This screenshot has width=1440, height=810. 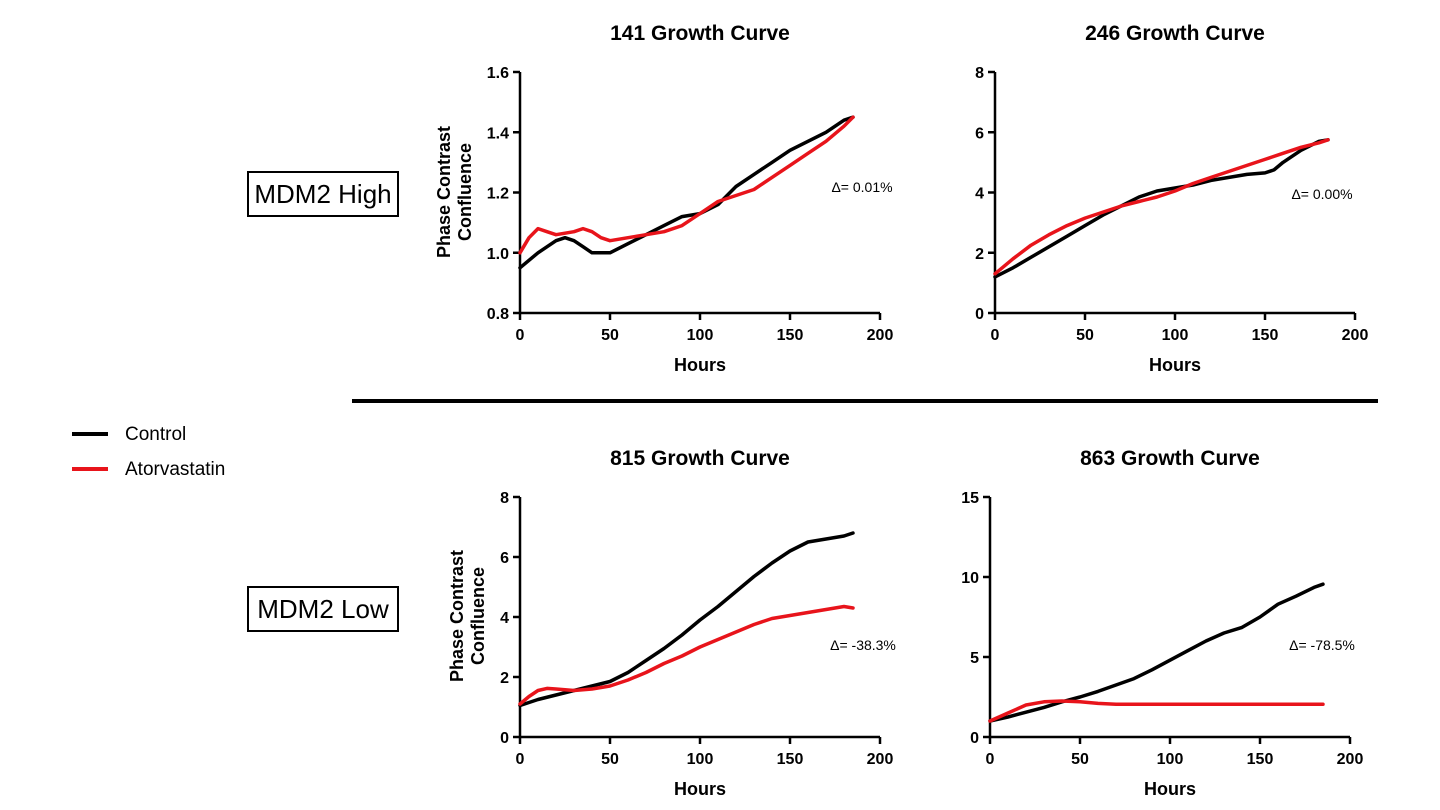 I want to click on legend: Control Atorvastatin, so click(x=148, y=452).